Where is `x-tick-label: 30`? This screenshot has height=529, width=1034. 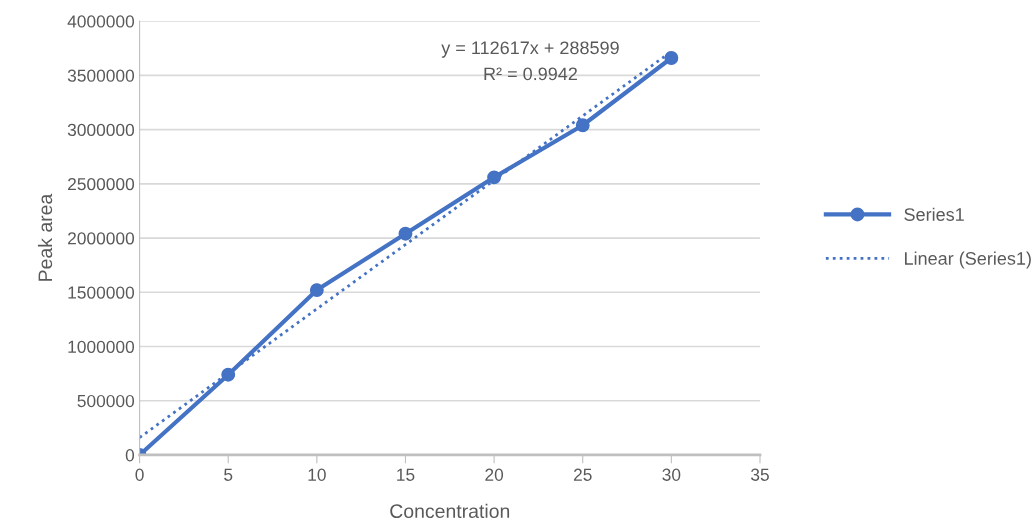 x-tick-label: 30 is located at coordinates (671, 474).